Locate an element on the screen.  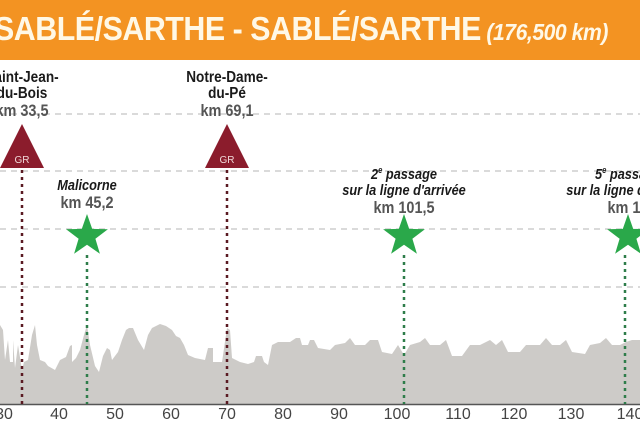
marker-name: Malicorne is located at coordinates (87, 185).